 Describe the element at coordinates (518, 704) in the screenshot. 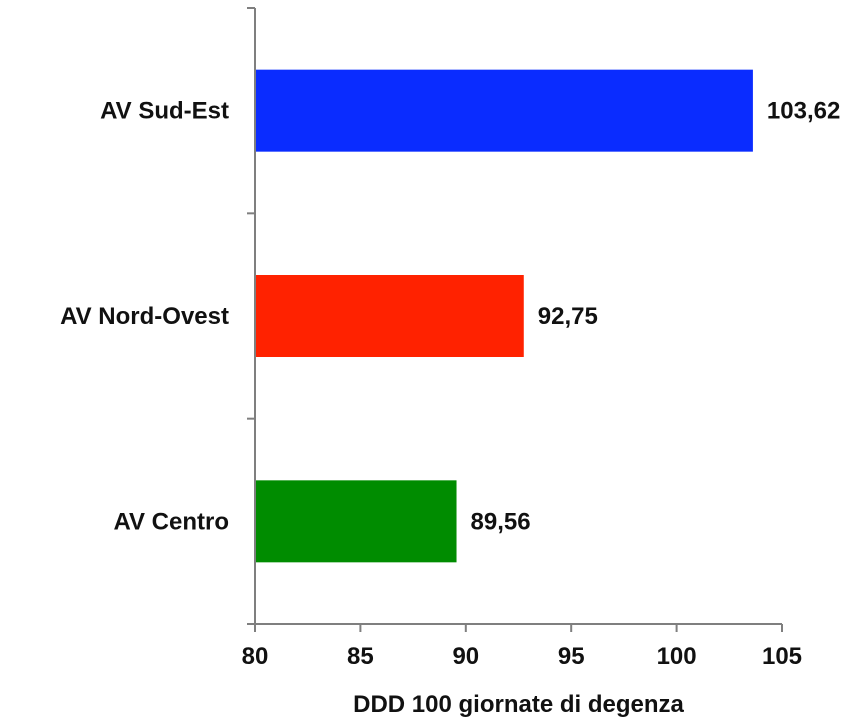

I see `x-axis-title: DDD 100 giornate di degenza` at that location.